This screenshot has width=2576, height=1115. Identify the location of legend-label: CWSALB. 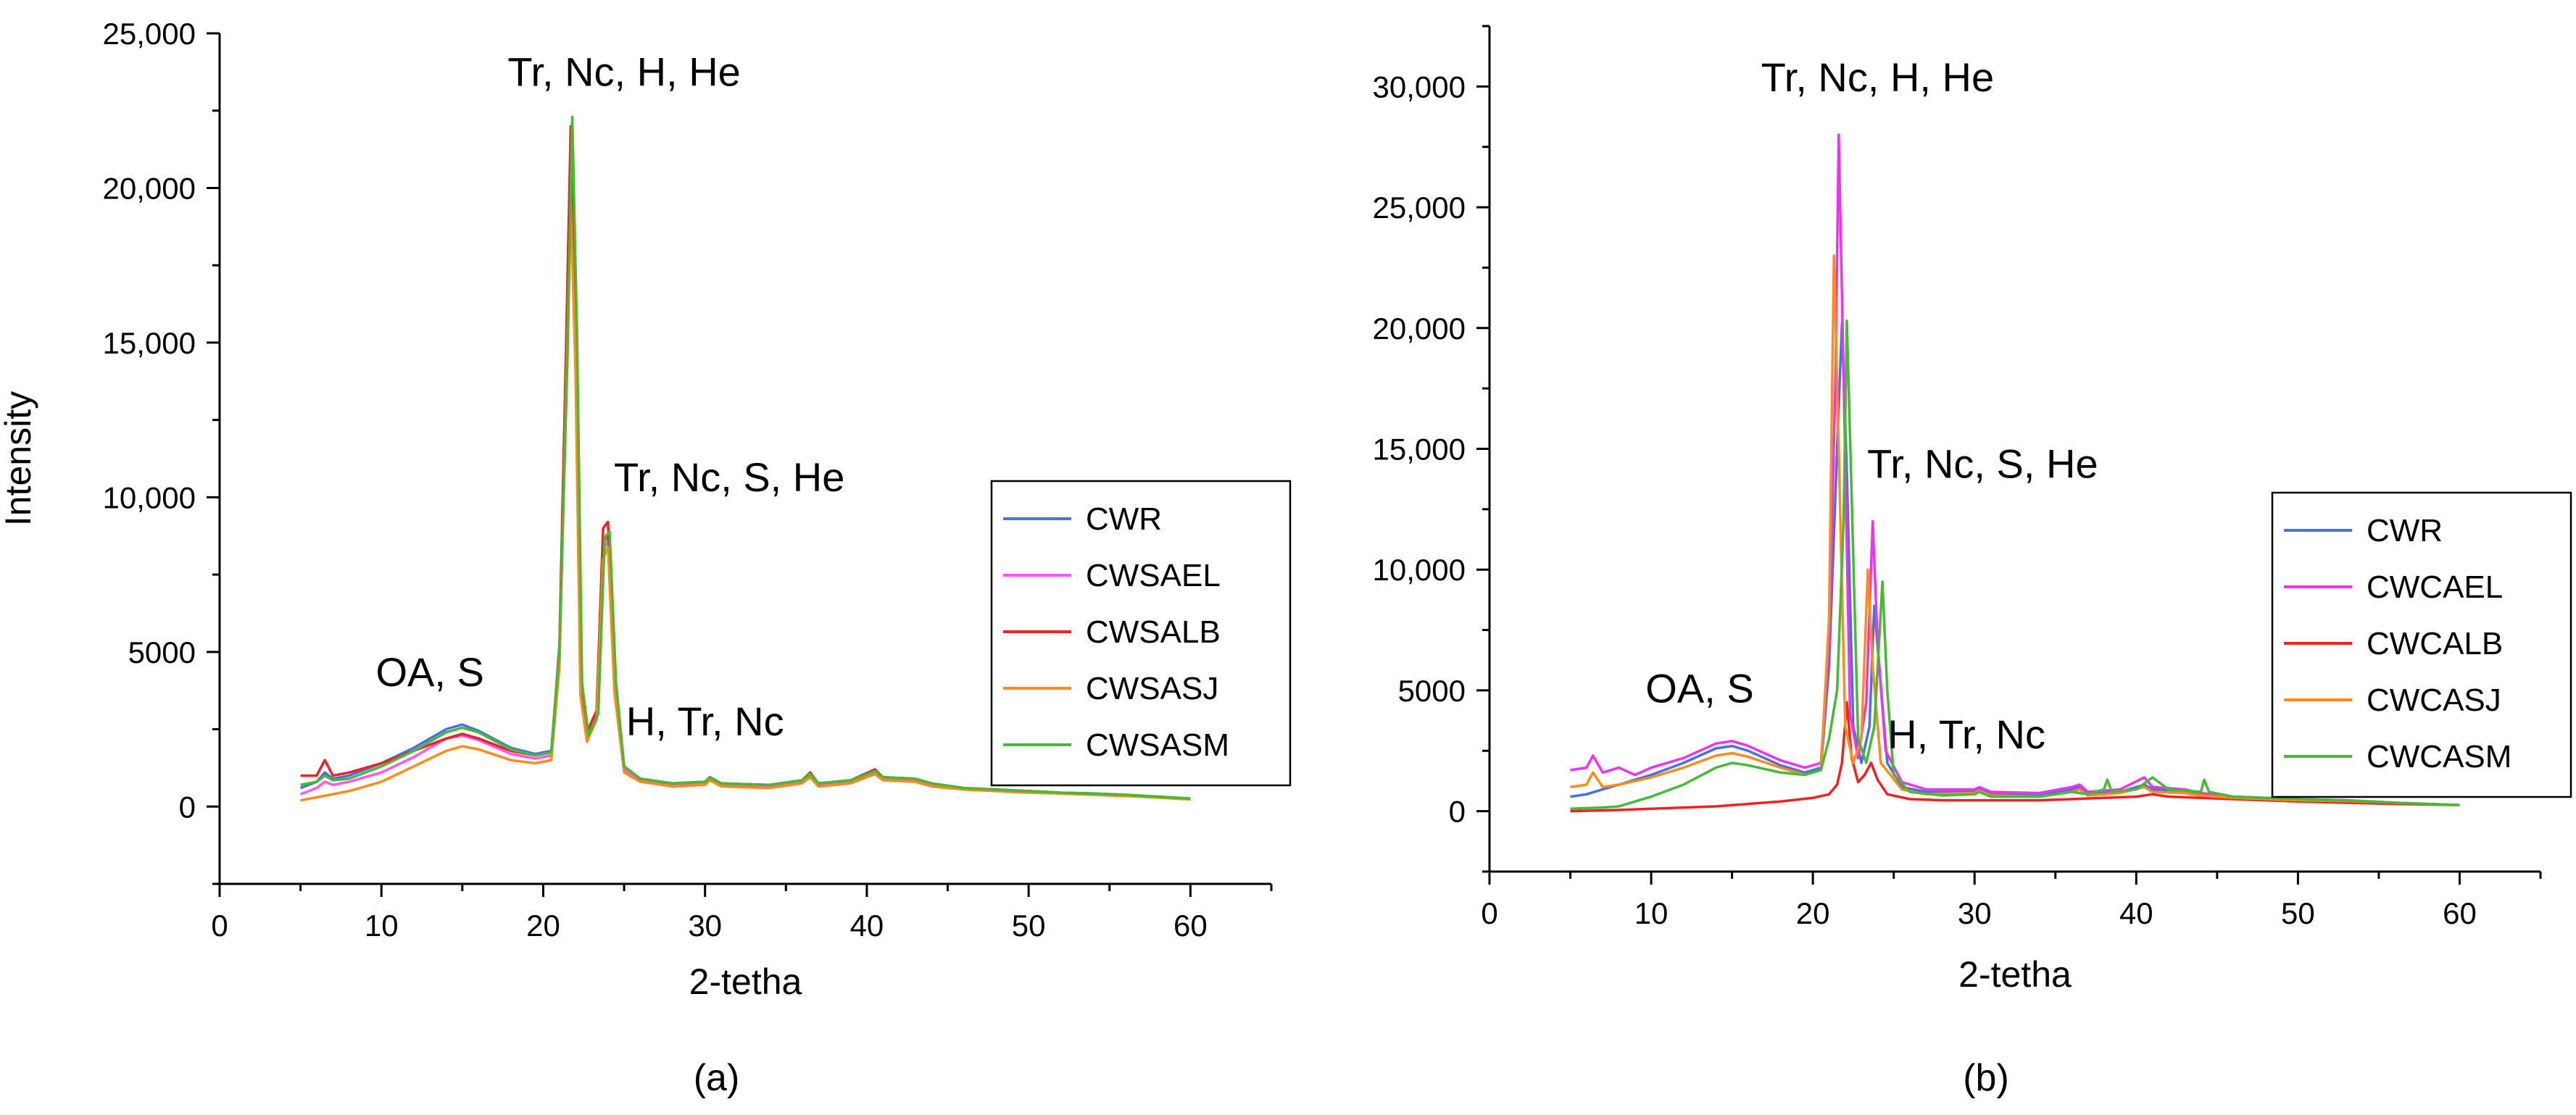
(1153, 632).